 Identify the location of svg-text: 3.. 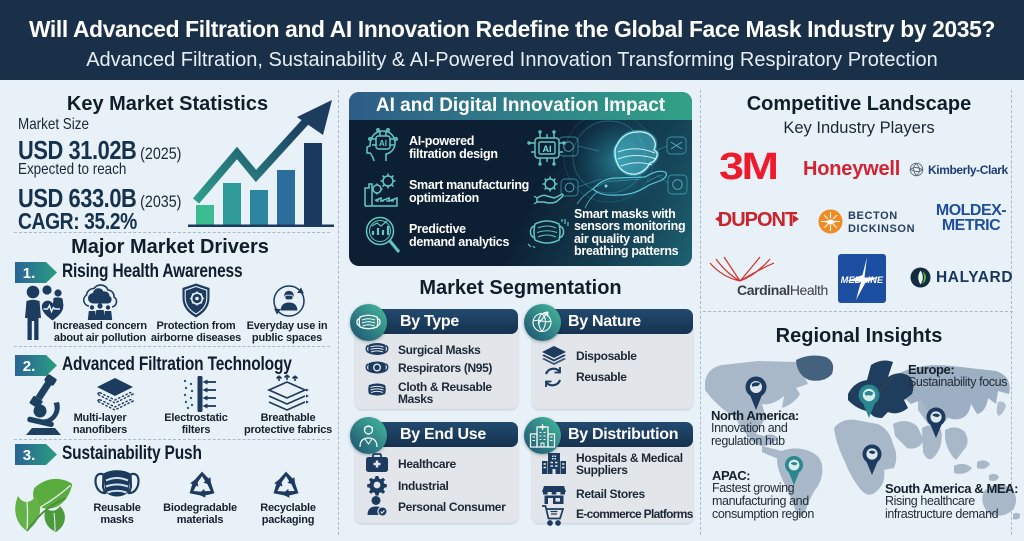
(29, 455).